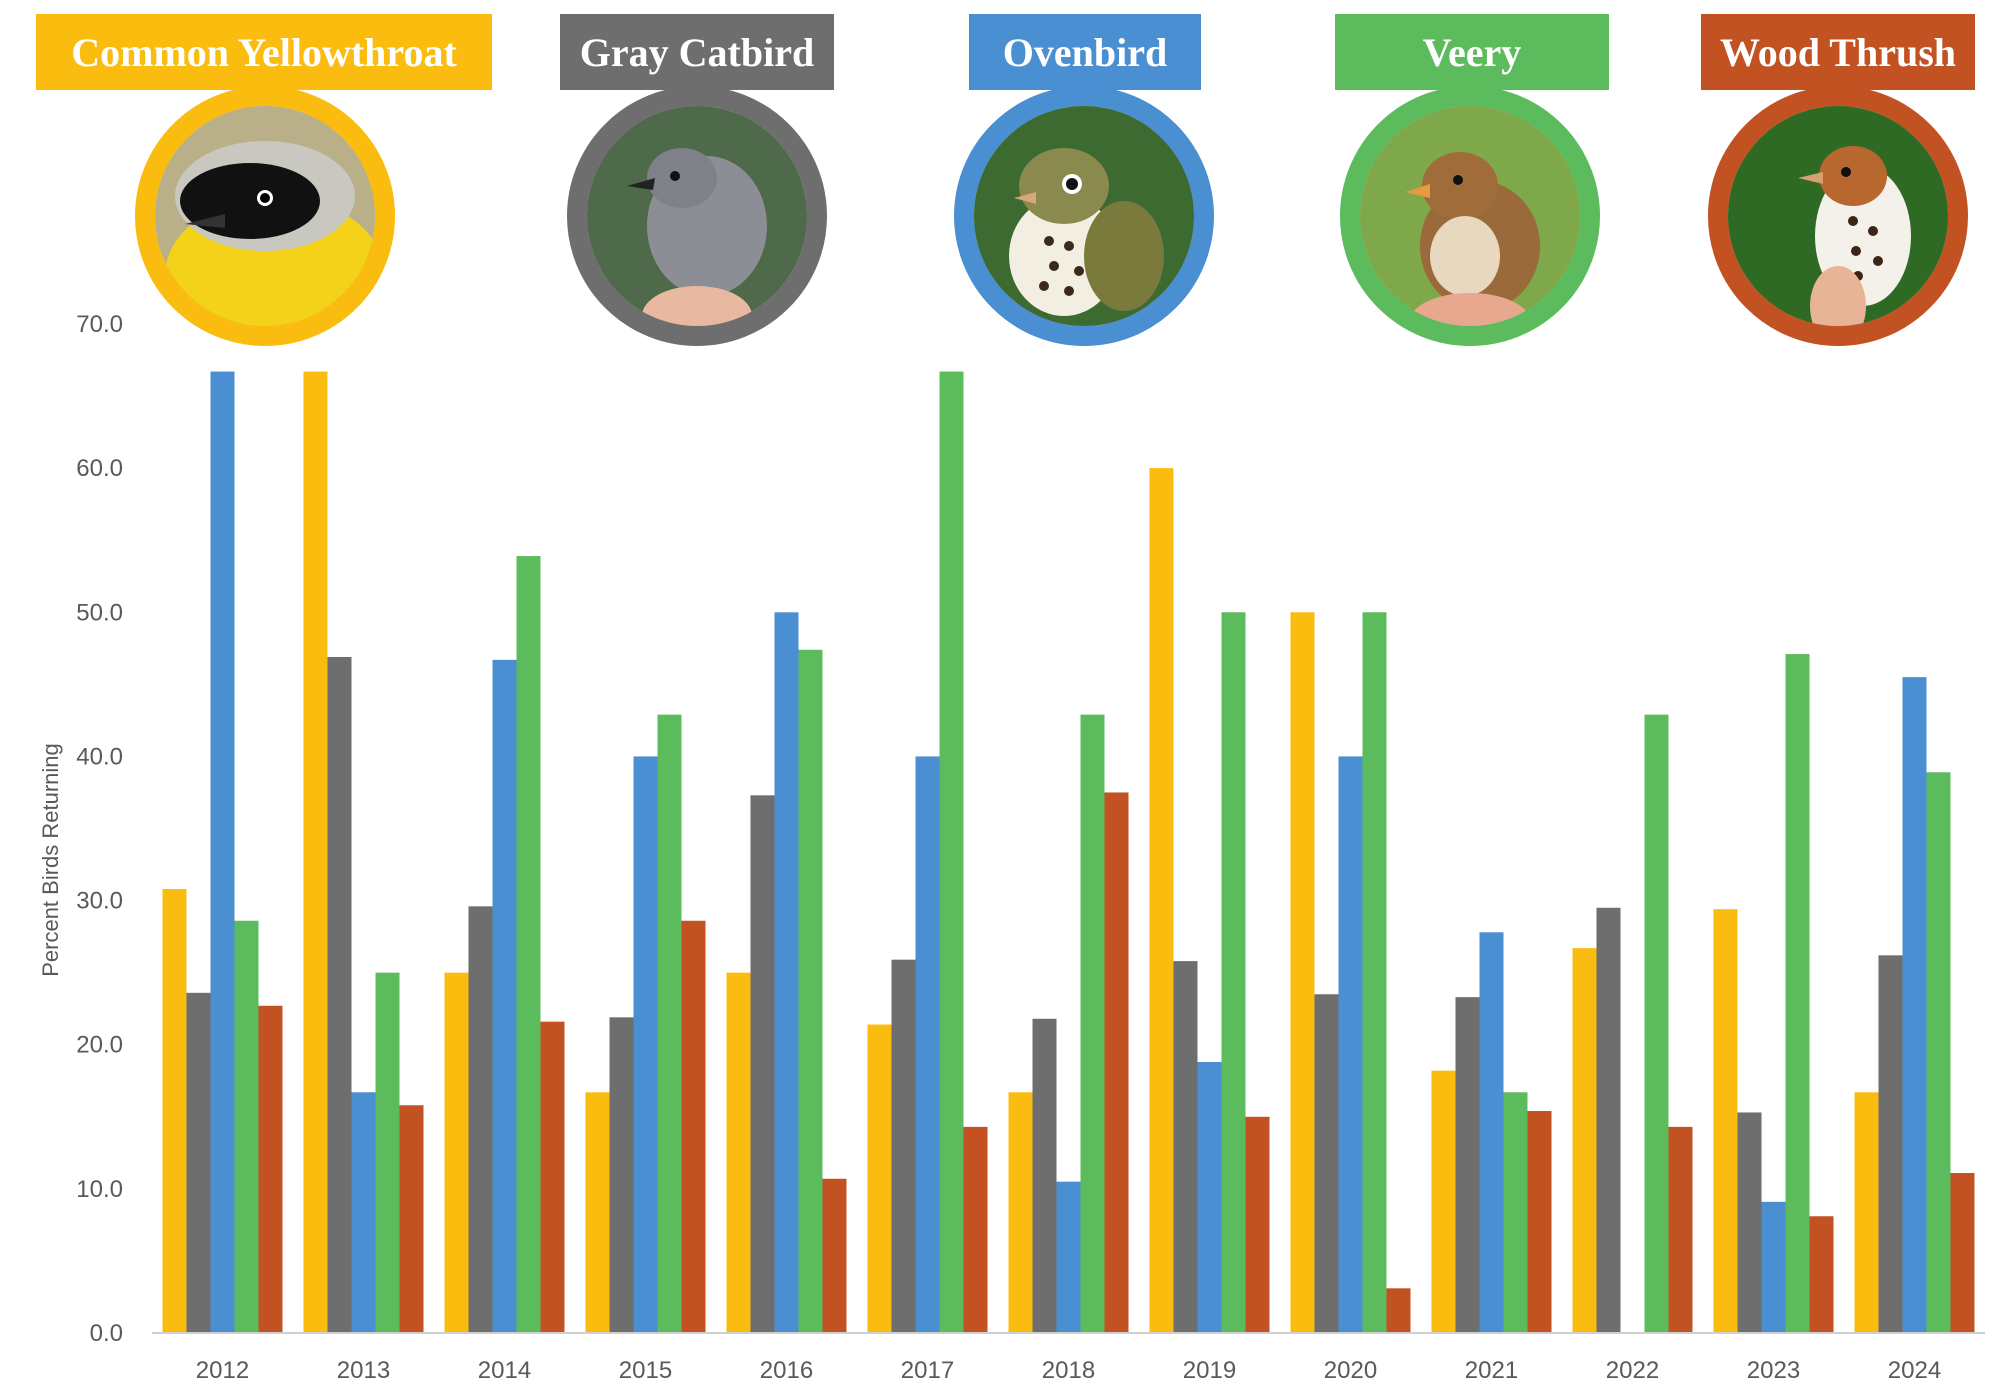 The width and height of the screenshot is (2000, 1396). Describe the element at coordinates (270, 1169) in the screenshot. I see `bar-wood-thrush-2012` at that location.